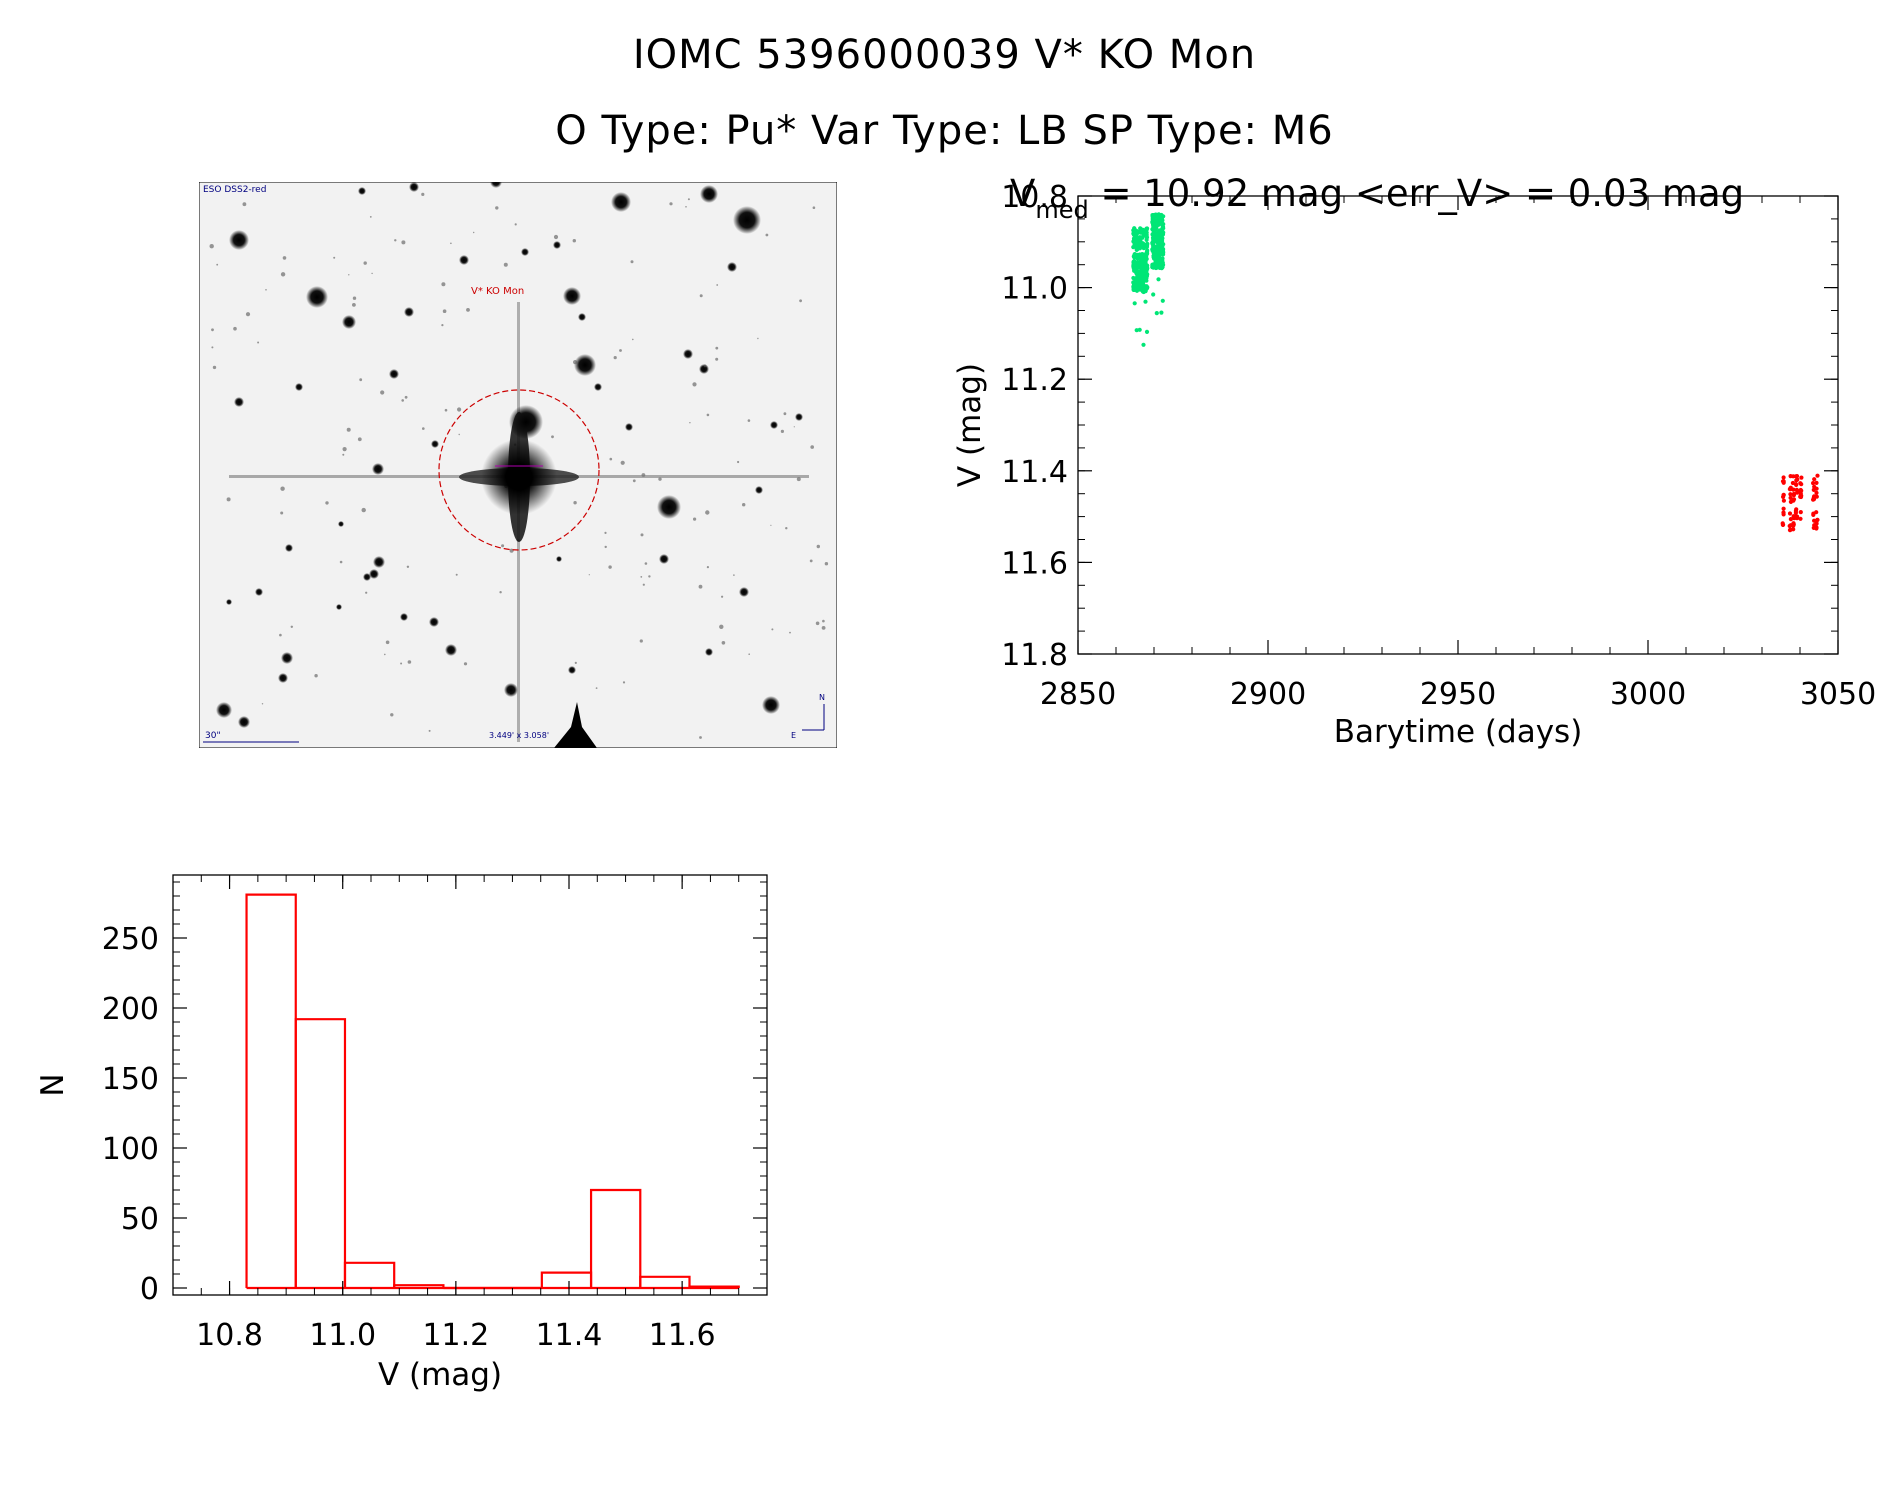  Describe the element at coordinates (130, 1149) in the screenshot. I see `y-tick-label: 100` at that location.